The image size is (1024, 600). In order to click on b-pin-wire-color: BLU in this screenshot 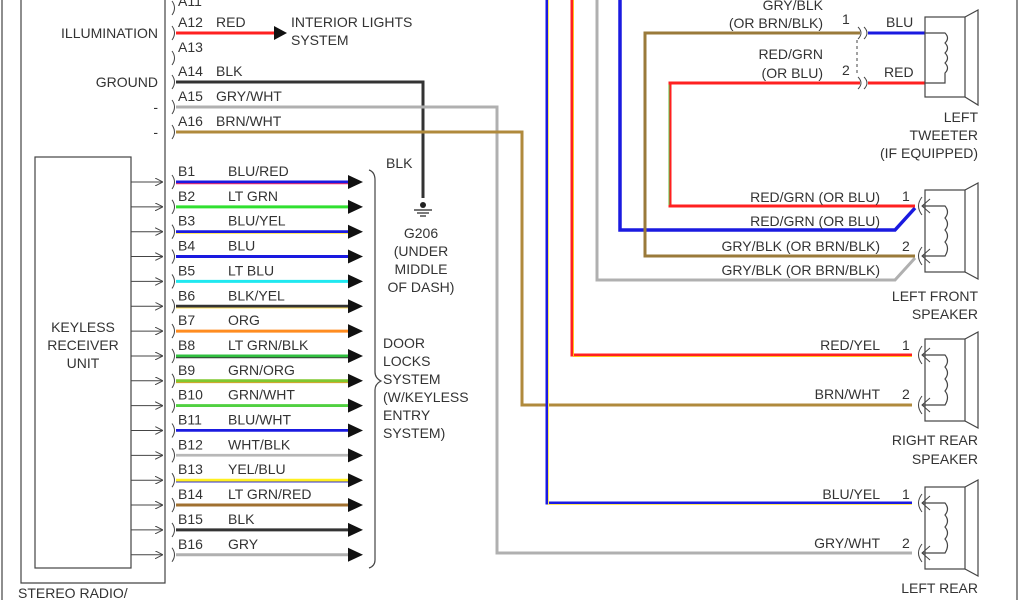, I will do `click(241, 246)`.